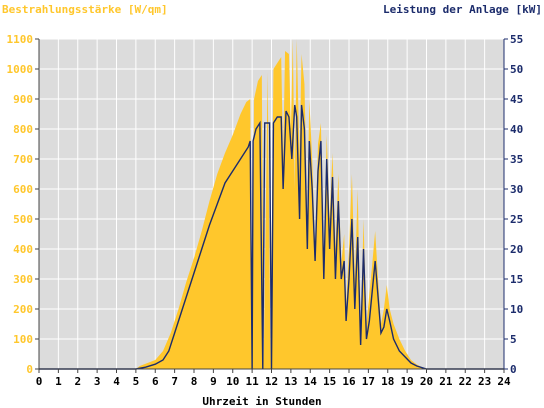 Image resolution: width=544 pixels, height=408 pixels. I want to click on x-tick-label: 12, so click(271, 381).